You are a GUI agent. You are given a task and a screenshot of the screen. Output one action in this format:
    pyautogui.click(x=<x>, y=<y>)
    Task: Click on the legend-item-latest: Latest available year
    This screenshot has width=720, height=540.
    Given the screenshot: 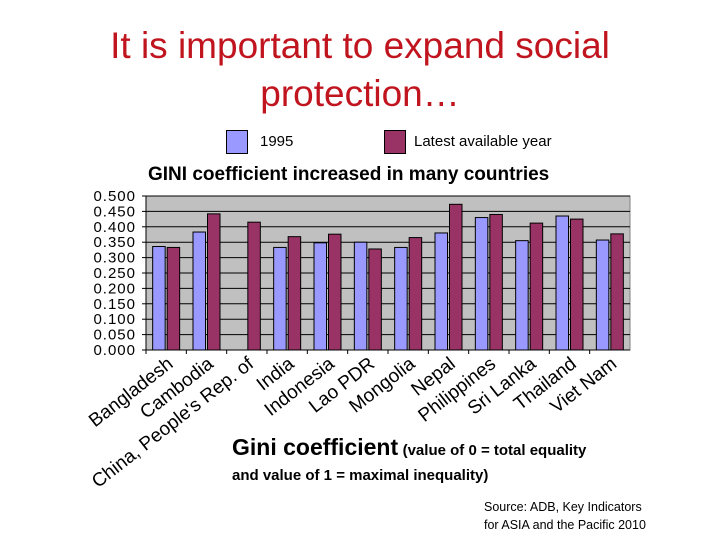 What is the action you would take?
    pyautogui.click(x=489, y=142)
    